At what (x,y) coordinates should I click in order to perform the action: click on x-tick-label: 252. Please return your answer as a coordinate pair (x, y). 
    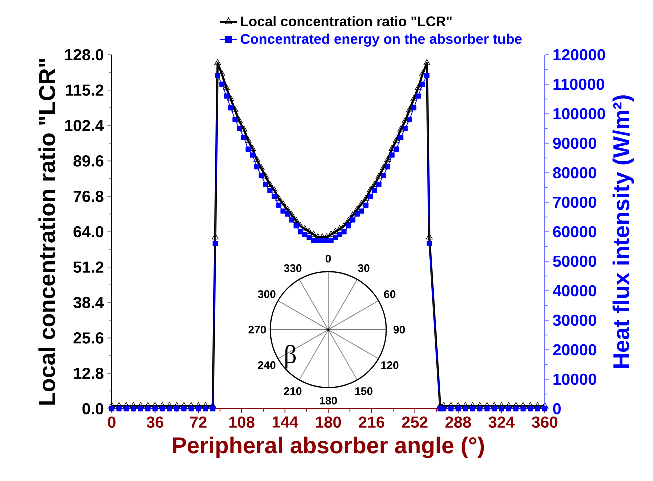
    Looking at the image, I should click on (415, 422).